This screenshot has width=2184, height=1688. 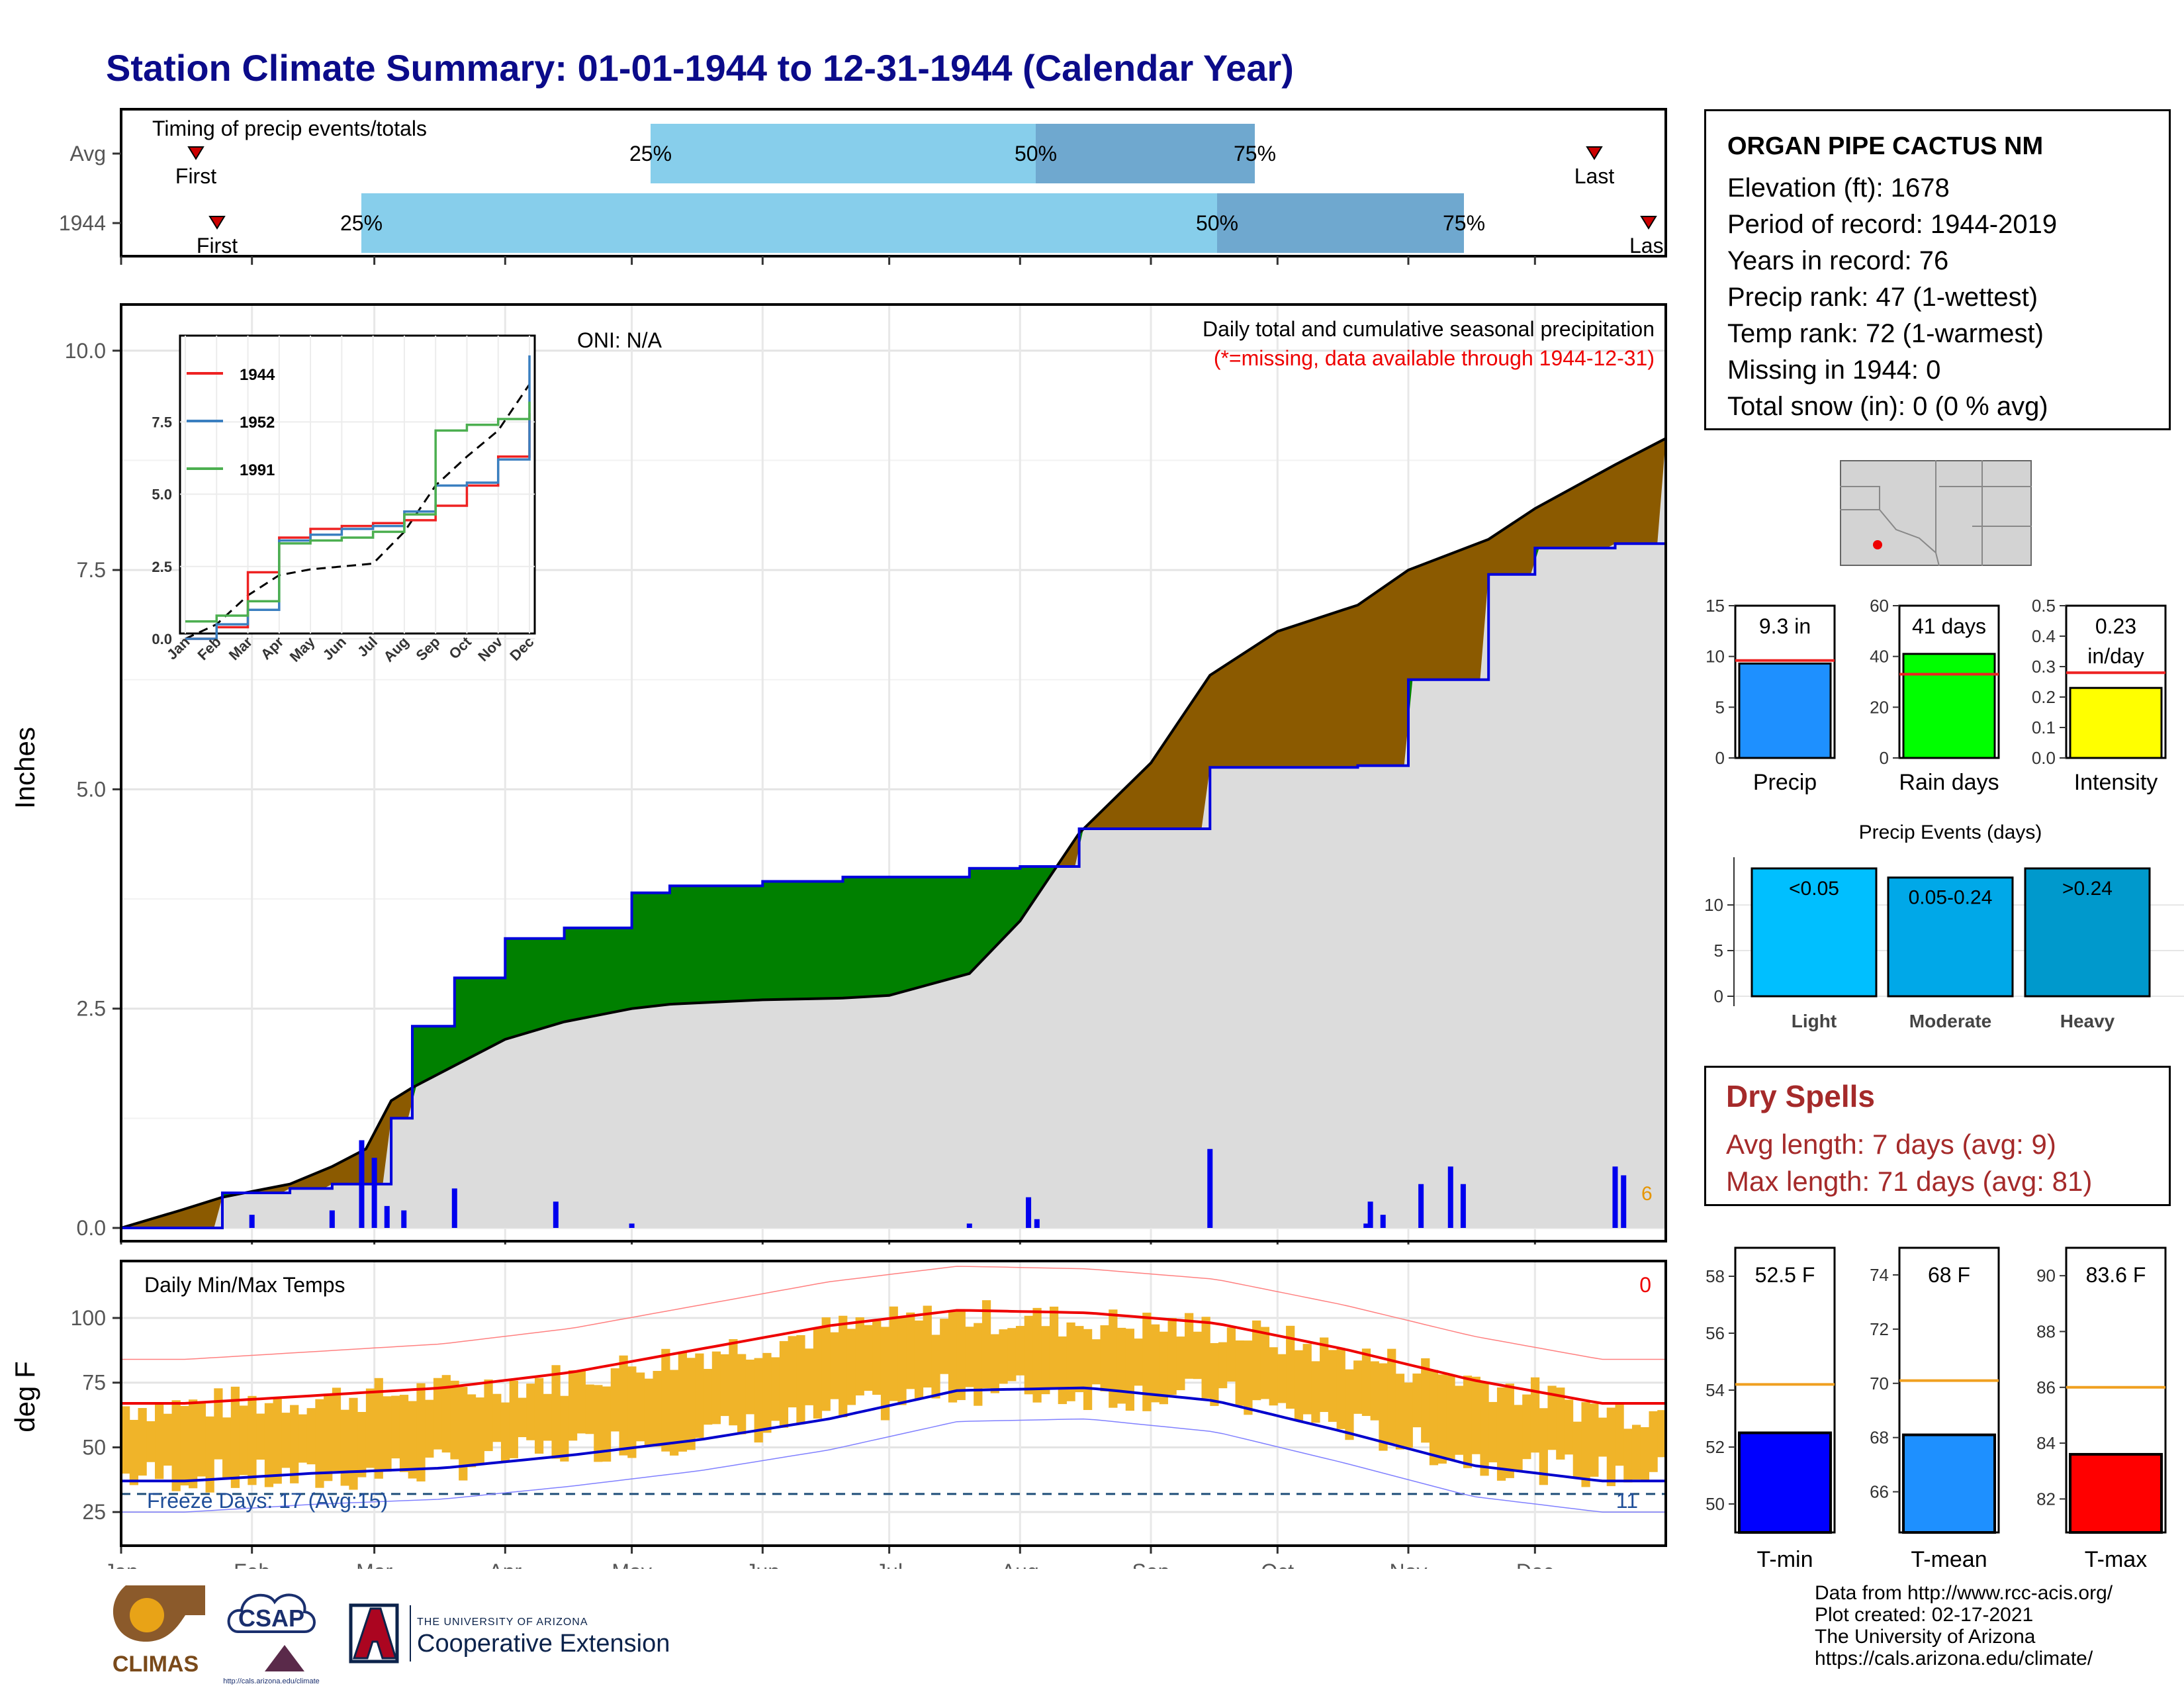 What do you see at coordinates (361, 223) in the screenshot?
I see `timing-1944-p25: 25%` at bounding box center [361, 223].